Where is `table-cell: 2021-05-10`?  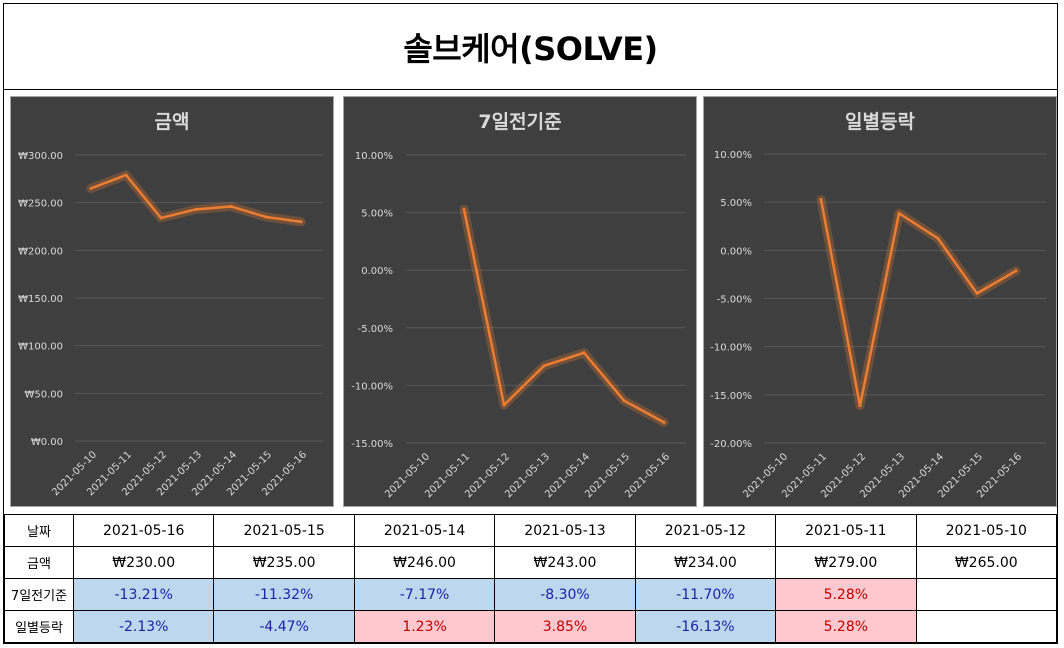 table-cell: 2021-05-10 is located at coordinates (986, 530).